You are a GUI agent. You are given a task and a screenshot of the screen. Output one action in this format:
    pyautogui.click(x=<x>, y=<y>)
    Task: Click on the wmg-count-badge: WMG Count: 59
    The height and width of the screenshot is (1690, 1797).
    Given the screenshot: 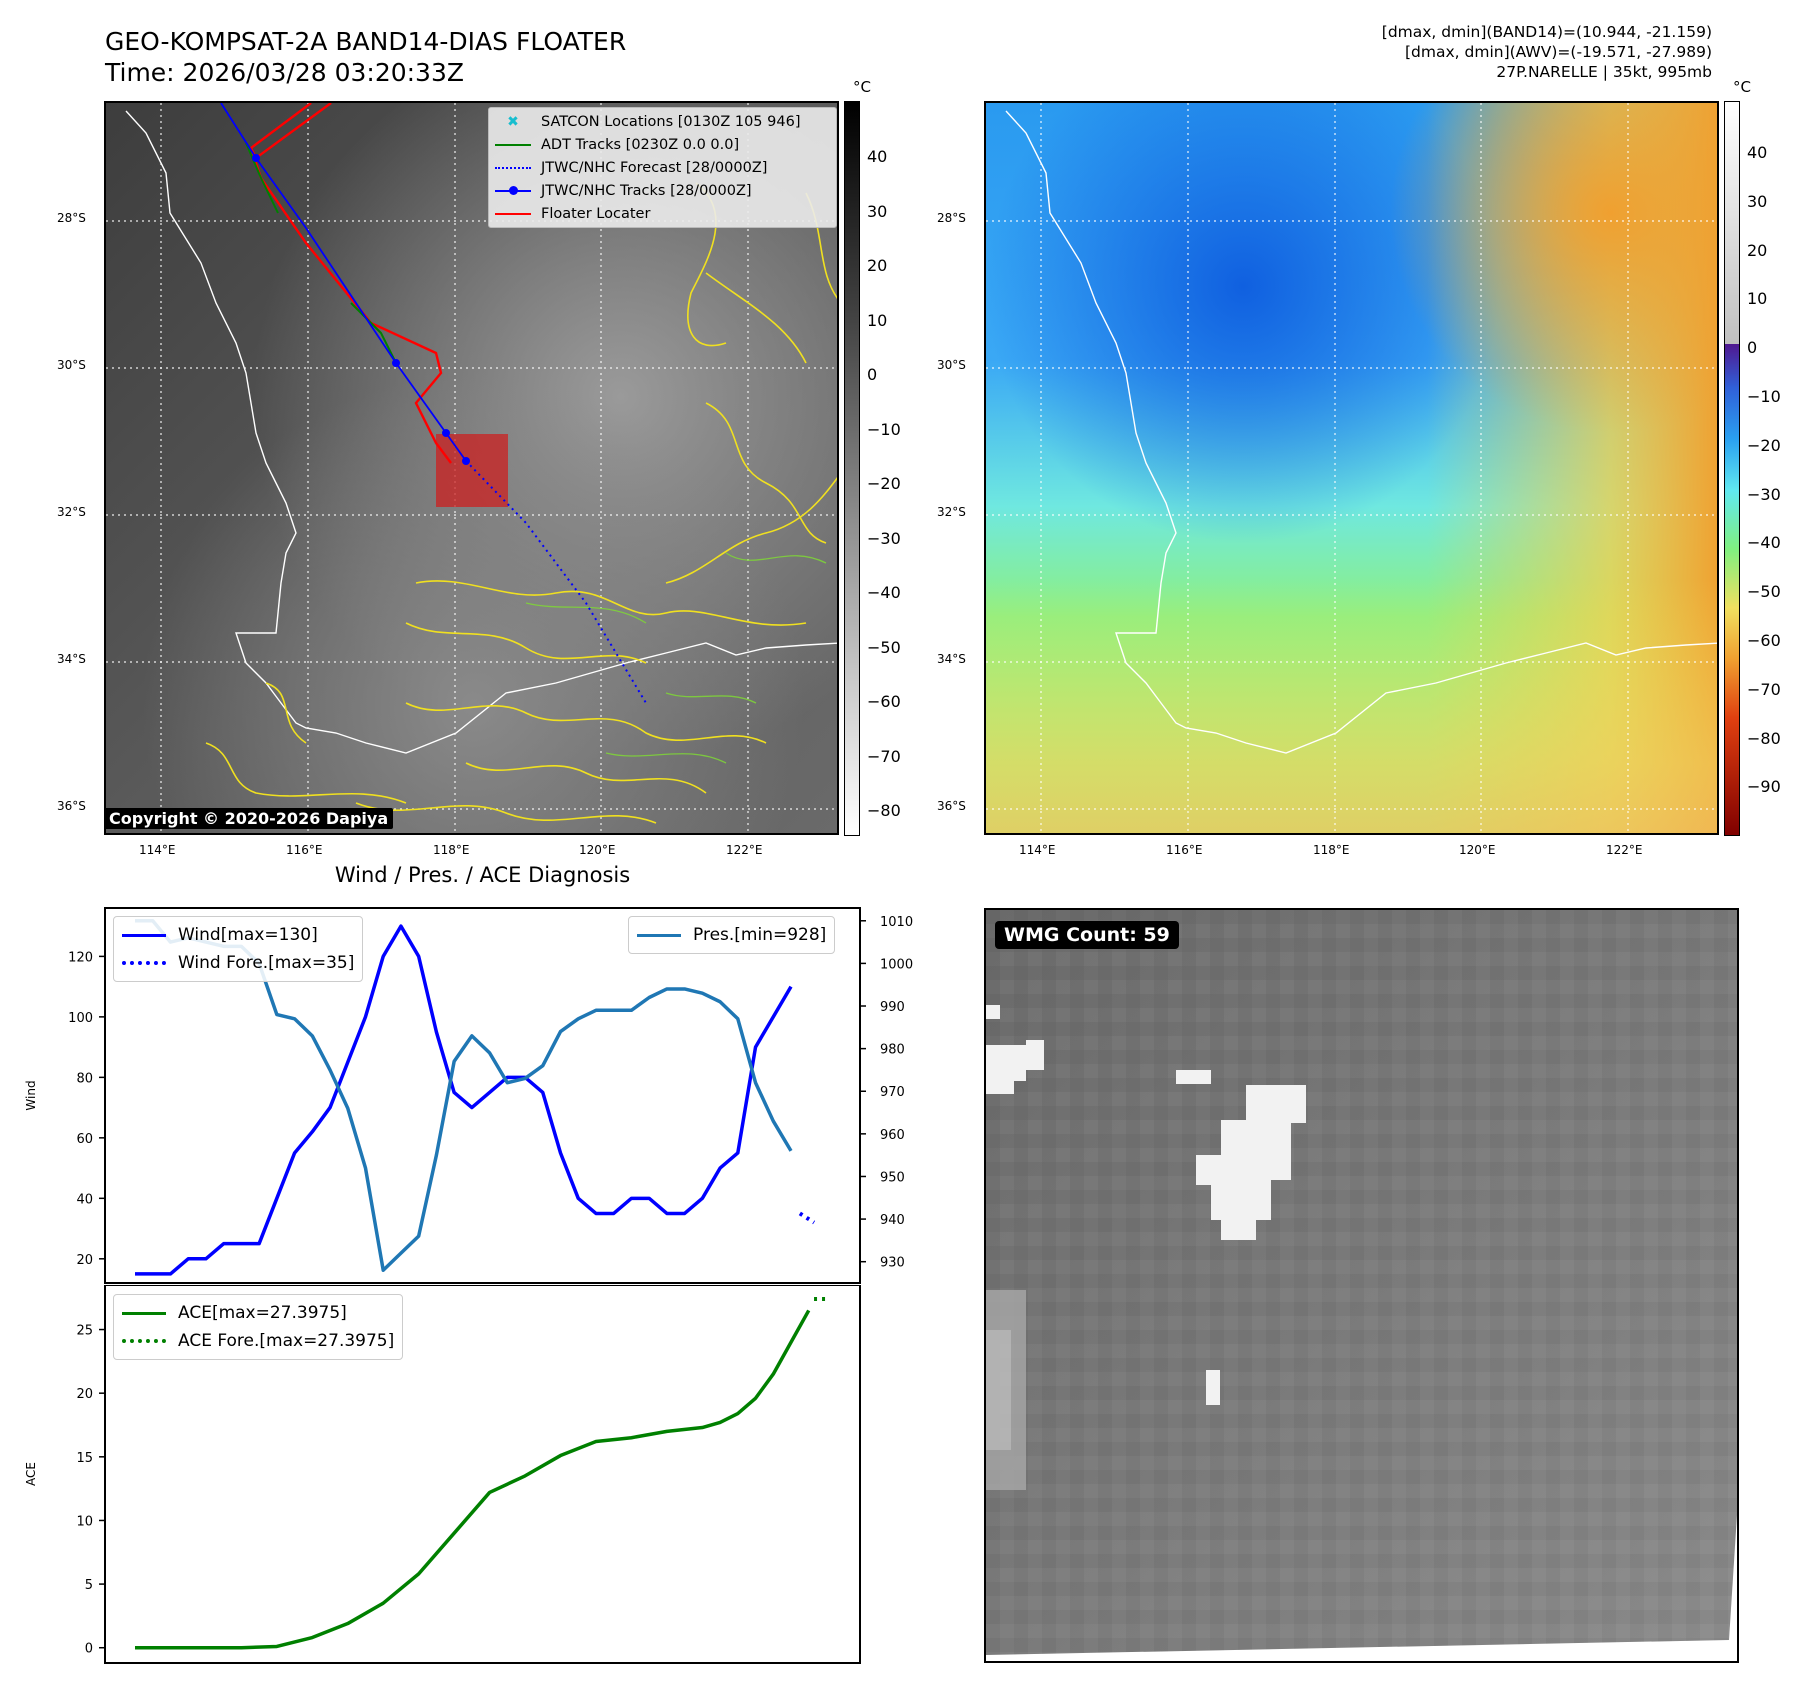 What is the action you would take?
    pyautogui.click(x=1087, y=935)
    